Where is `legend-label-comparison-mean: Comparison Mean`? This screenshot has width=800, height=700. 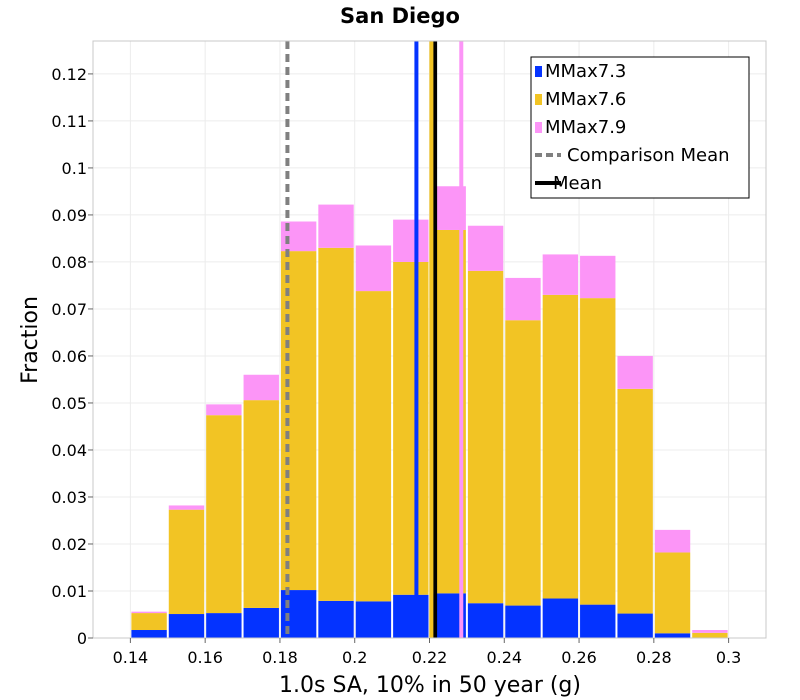
legend-label-comparison-mean: Comparison Mean is located at coordinates (648, 155).